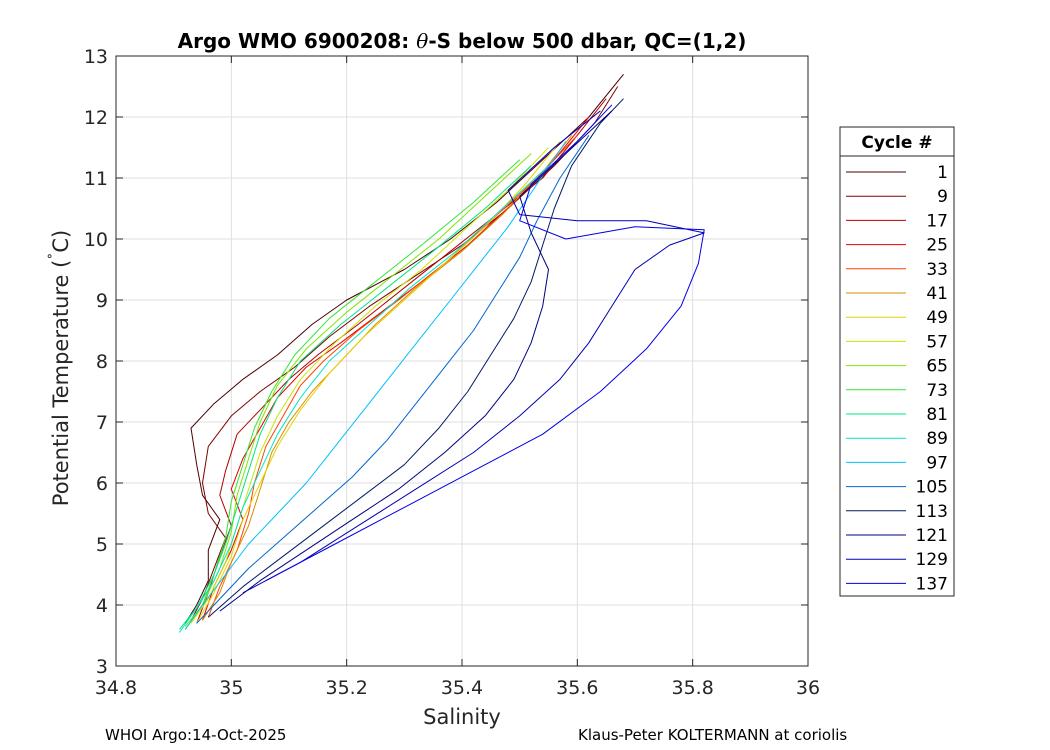 The width and height of the screenshot is (1050, 750). What do you see at coordinates (937, 463) in the screenshot?
I see `legend-label-97: 97` at bounding box center [937, 463].